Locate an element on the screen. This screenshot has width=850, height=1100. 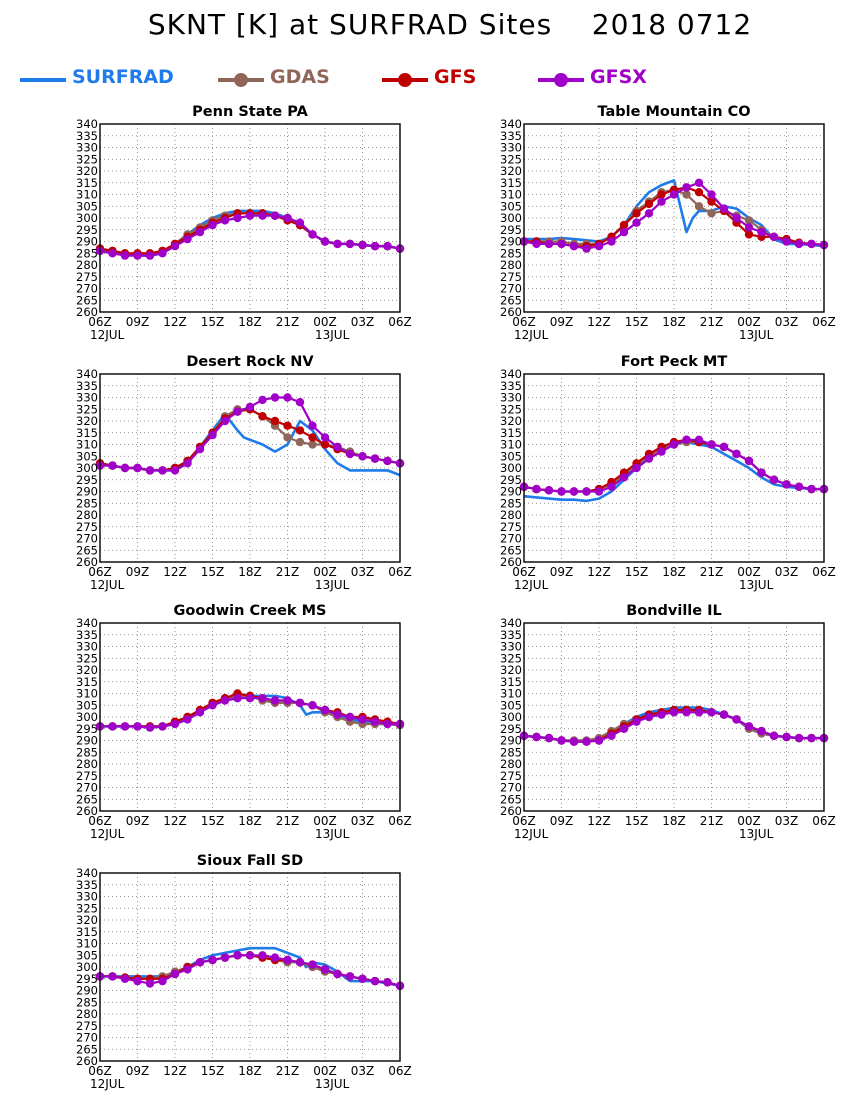
y-tick-label: 265 is located at coordinates (511, 550).